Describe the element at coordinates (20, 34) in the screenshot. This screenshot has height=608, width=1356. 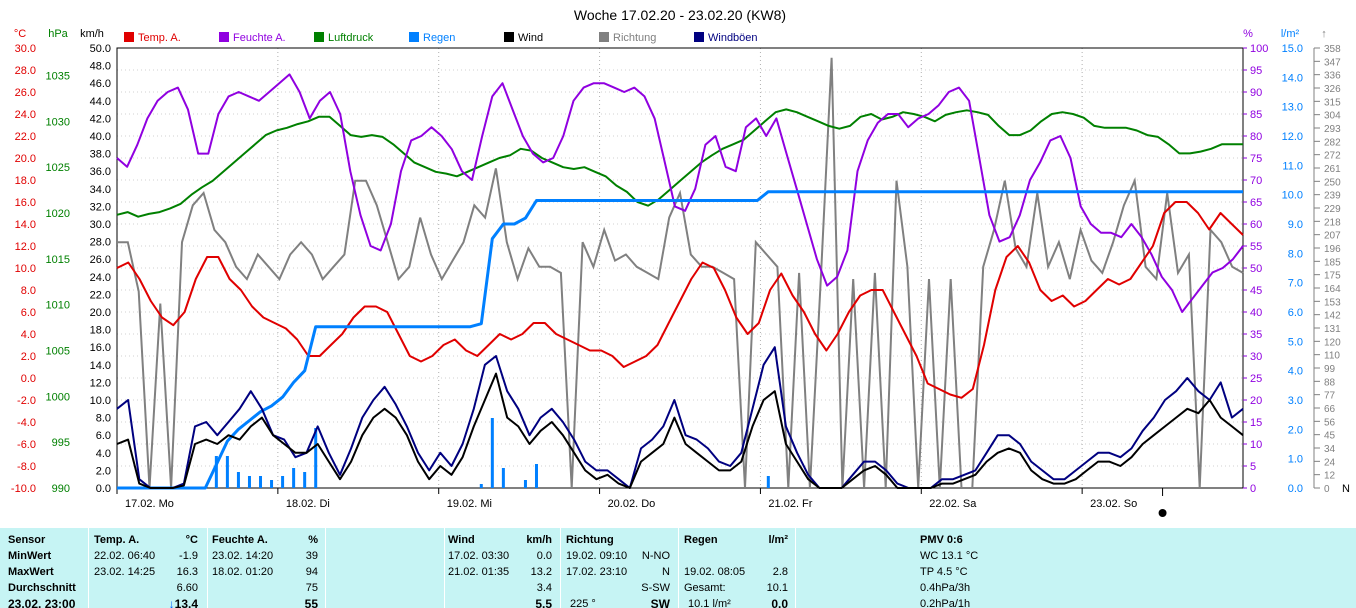
I see `unit-temp: °C` at that location.